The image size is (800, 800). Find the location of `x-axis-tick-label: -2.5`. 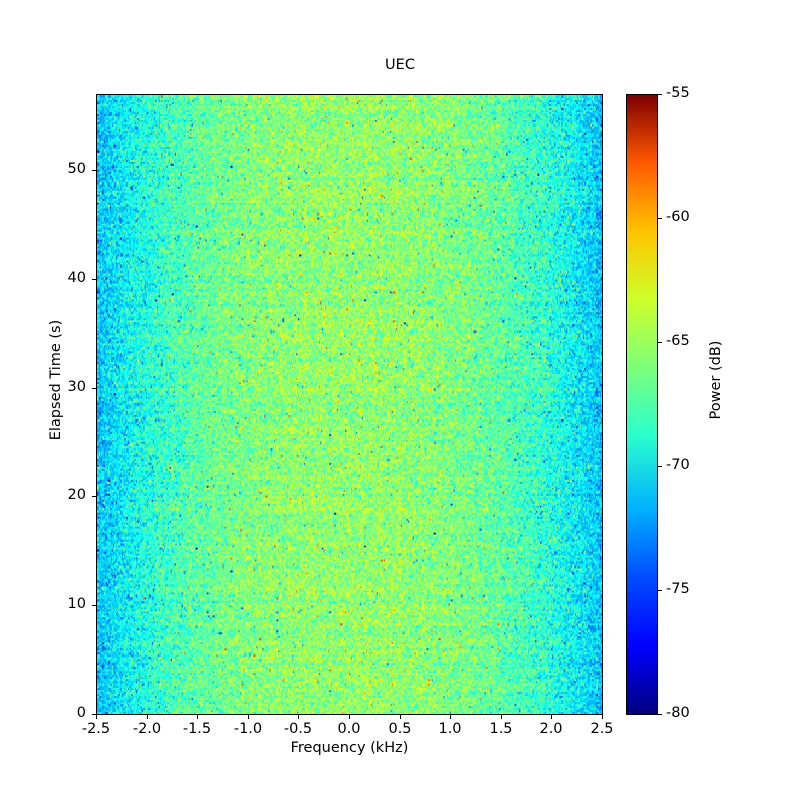

x-axis-tick-label: -2.5 is located at coordinates (96, 729).